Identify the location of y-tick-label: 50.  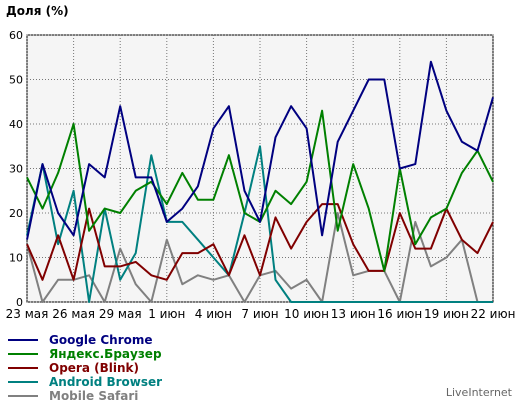
(16, 80).